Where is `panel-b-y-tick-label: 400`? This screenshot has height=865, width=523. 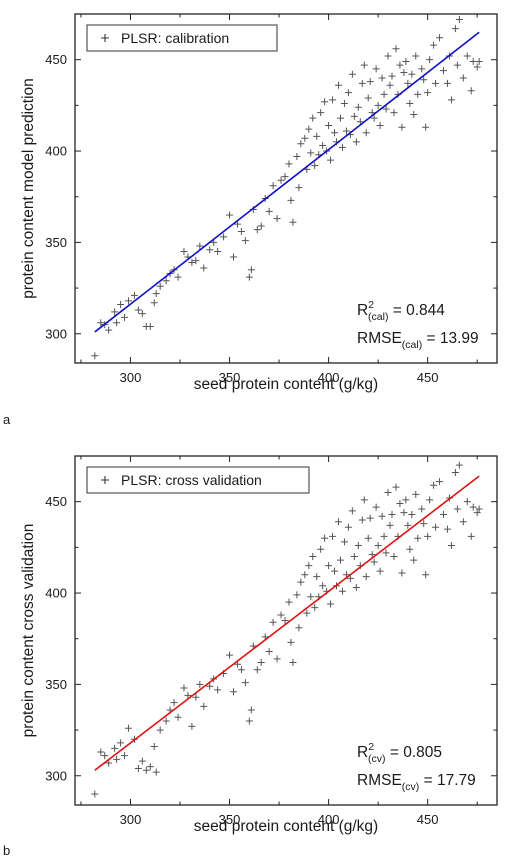 panel-b-y-tick-label: 400 is located at coordinates (56, 593).